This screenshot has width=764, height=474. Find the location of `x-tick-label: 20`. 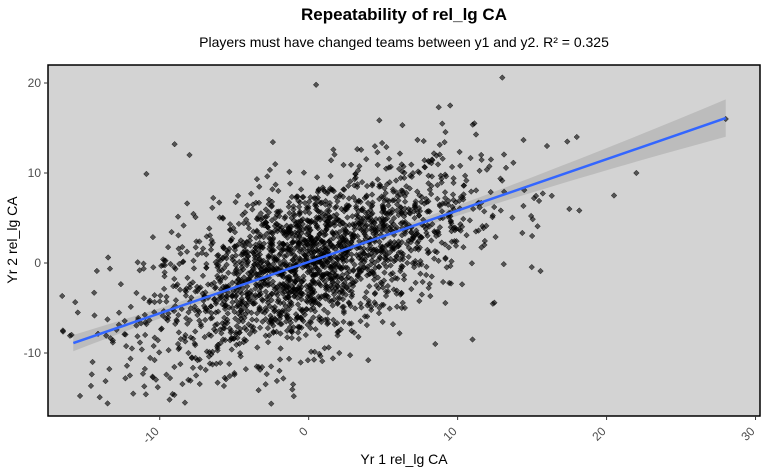

x-tick-label: 20 is located at coordinates (599, 434).